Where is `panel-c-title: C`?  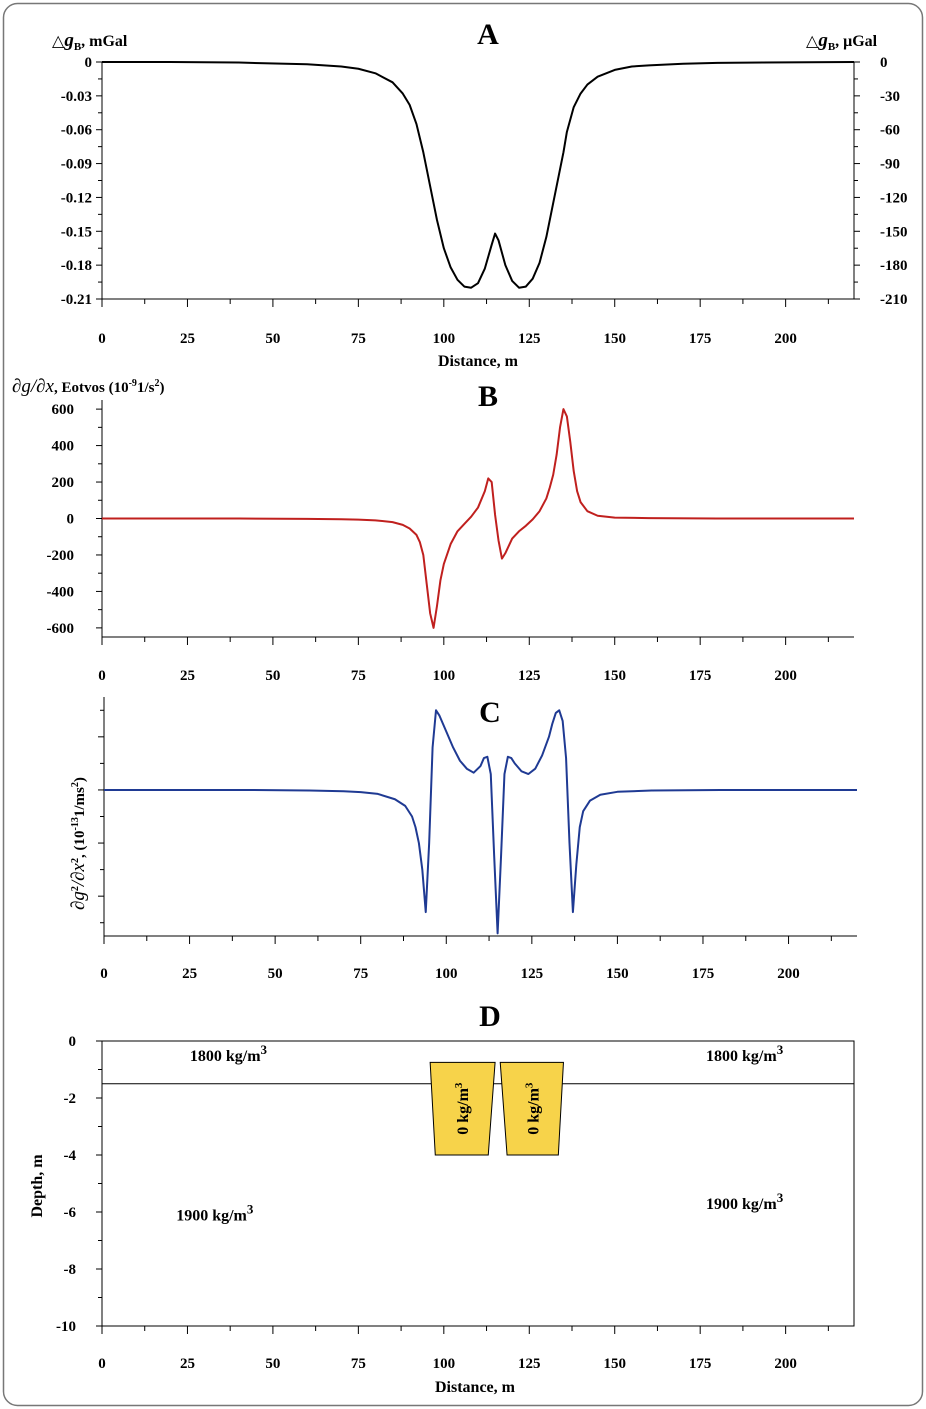 panel-c-title: C is located at coordinates (490, 712).